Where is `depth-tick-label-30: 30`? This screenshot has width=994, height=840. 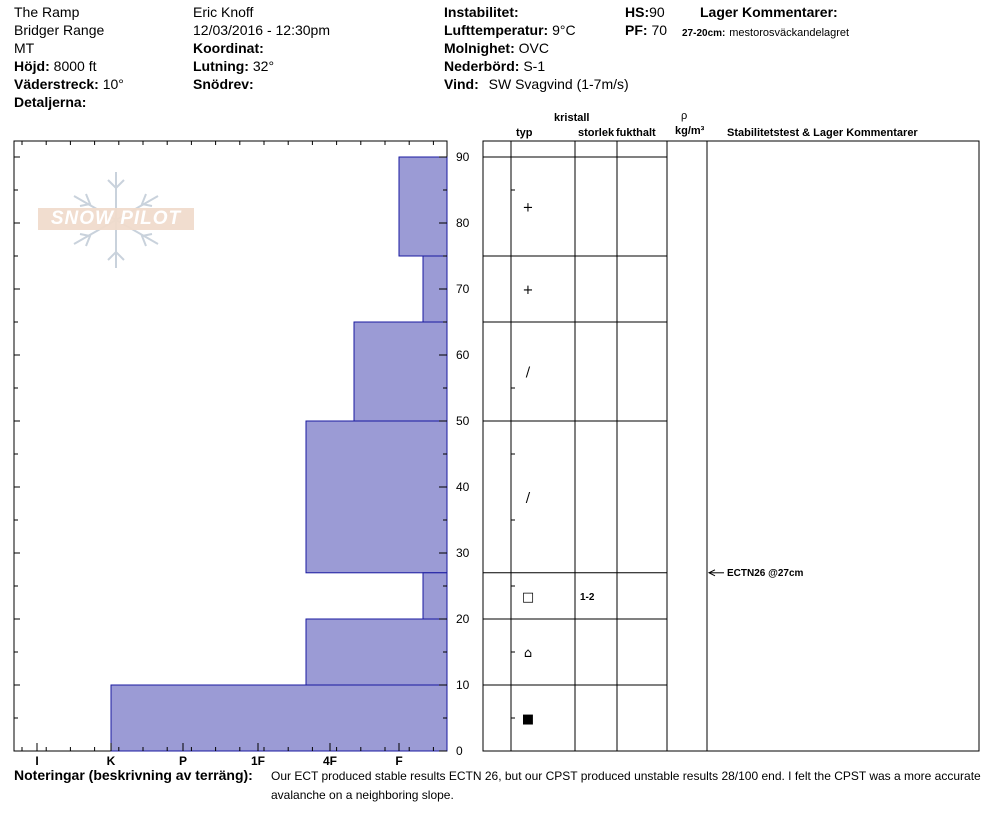 depth-tick-label-30: 30 is located at coordinates (463, 553).